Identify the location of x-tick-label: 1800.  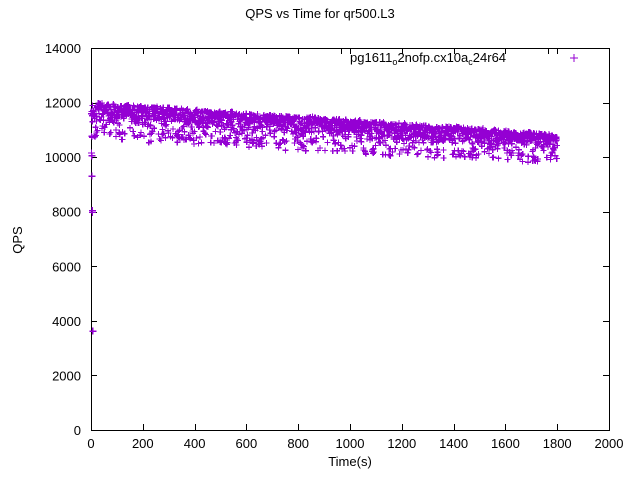
(557, 443).